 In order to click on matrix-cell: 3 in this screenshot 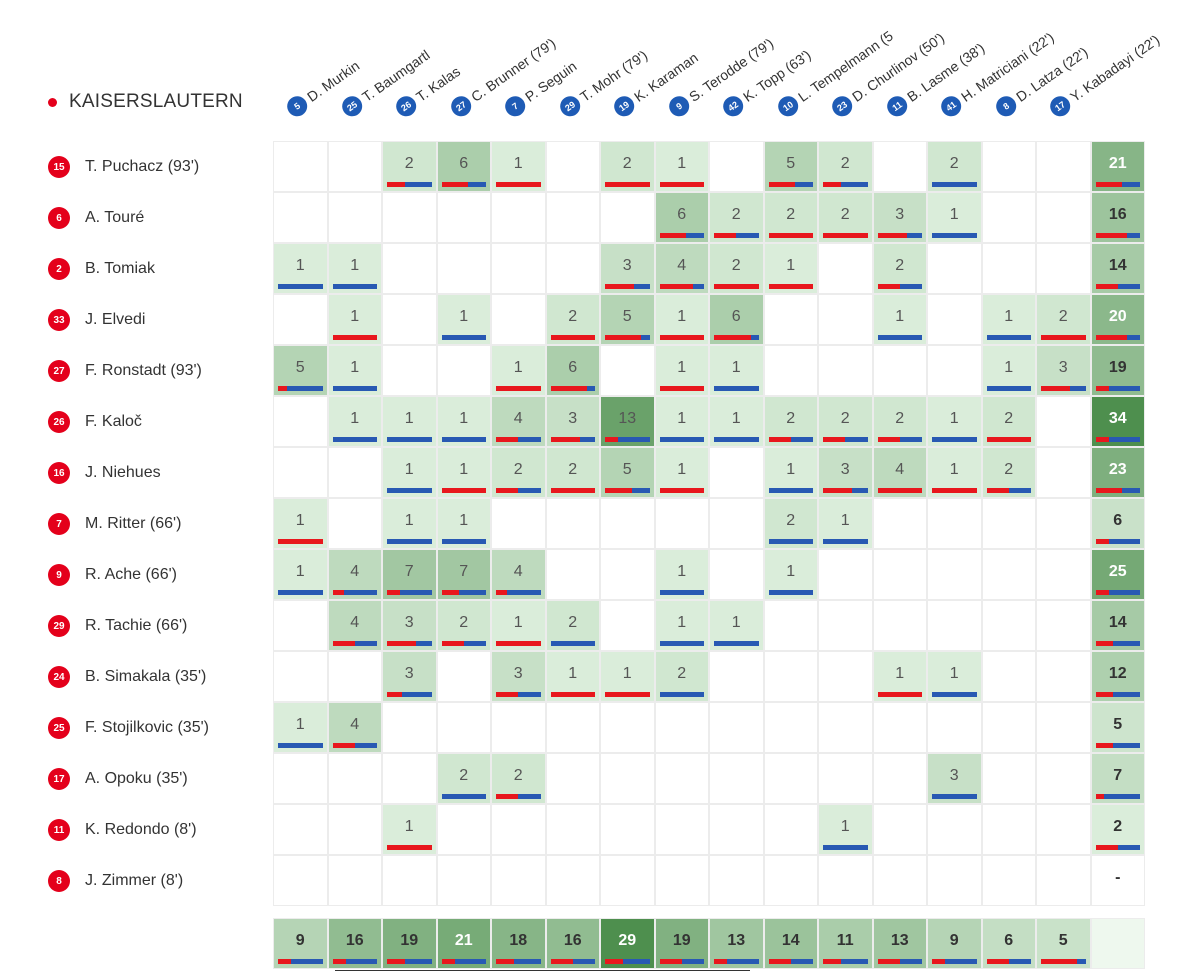, I will do `click(518, 676)`.